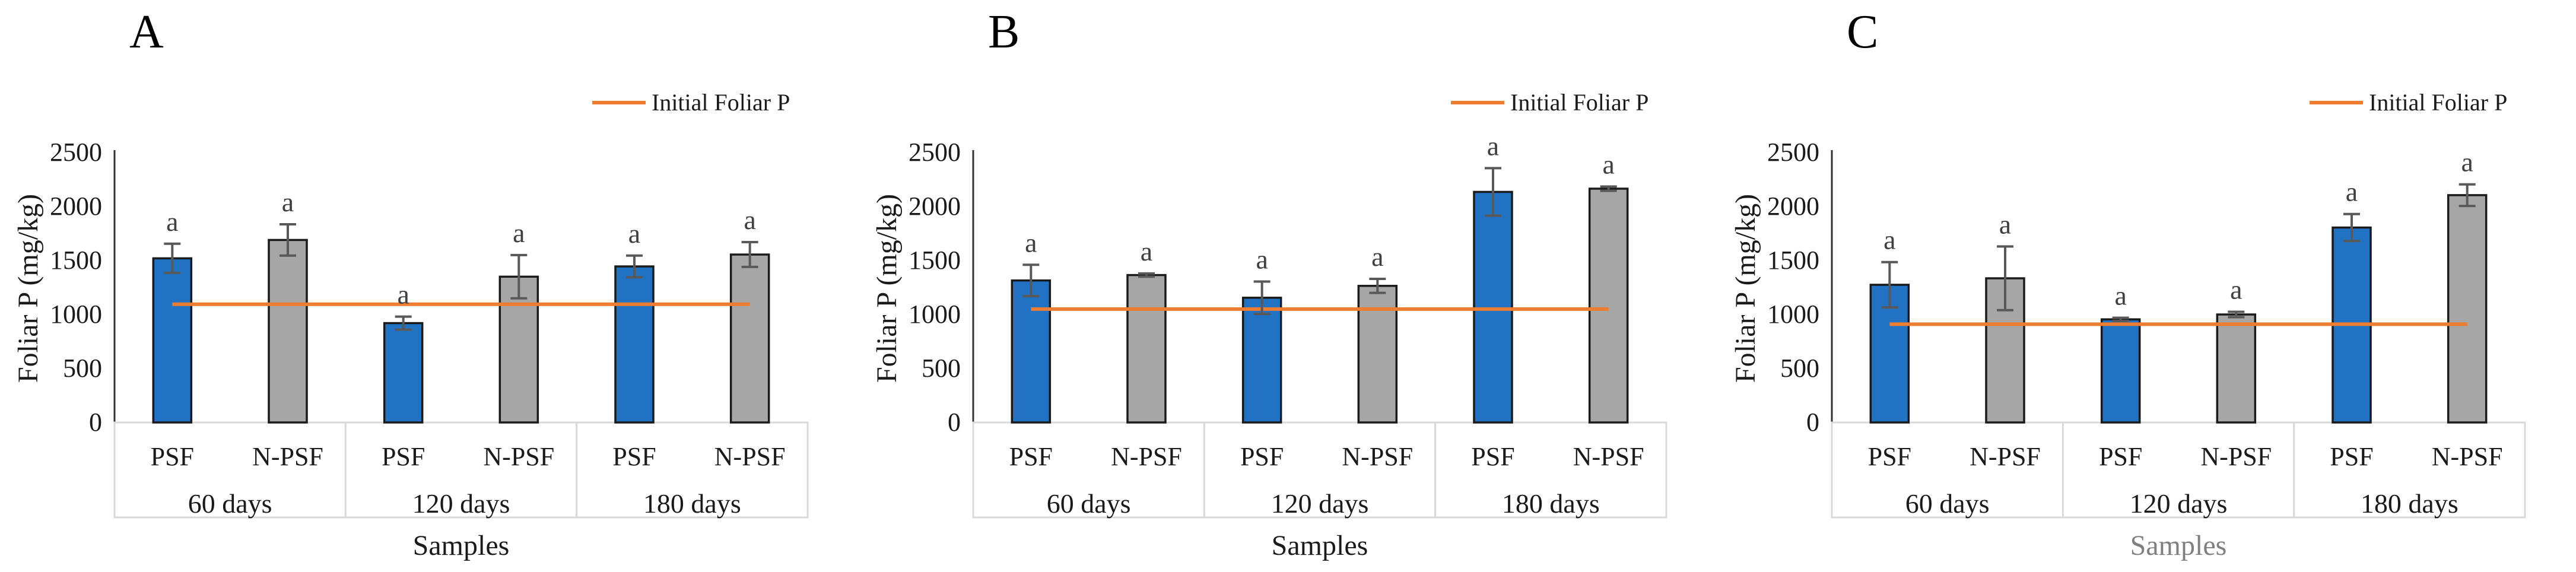  What do you see at coordinates (146, 32) in the screenshot?
I see `panel-letter: A` at bounding box center [146, 32].